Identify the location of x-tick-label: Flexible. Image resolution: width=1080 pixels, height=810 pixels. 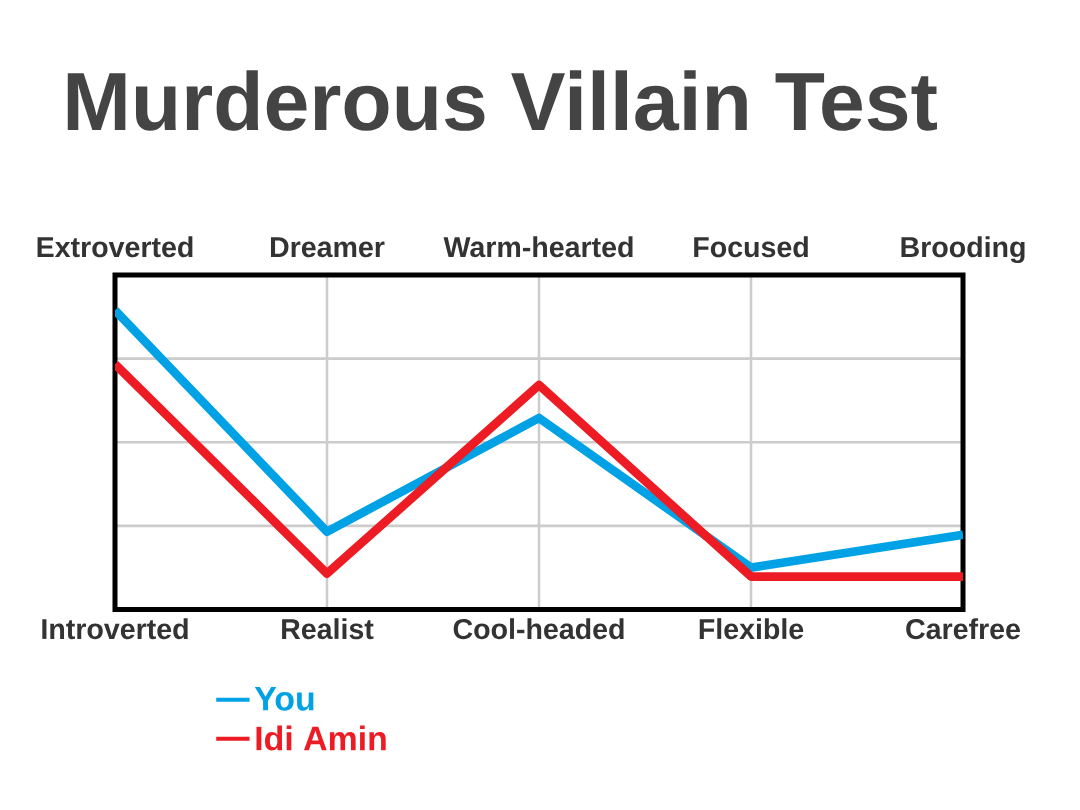
(751, 629).